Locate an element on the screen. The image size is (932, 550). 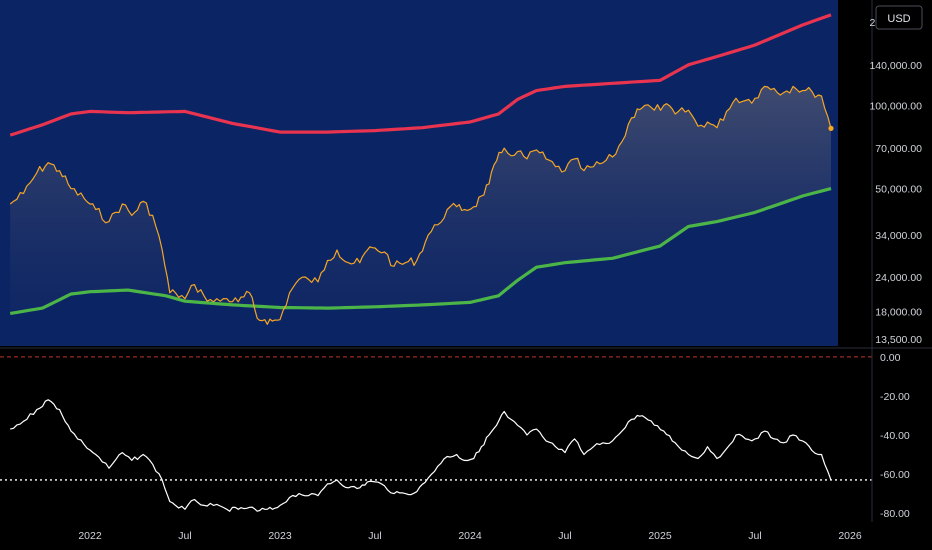
price-last-point is located at coordinates (831, 128).